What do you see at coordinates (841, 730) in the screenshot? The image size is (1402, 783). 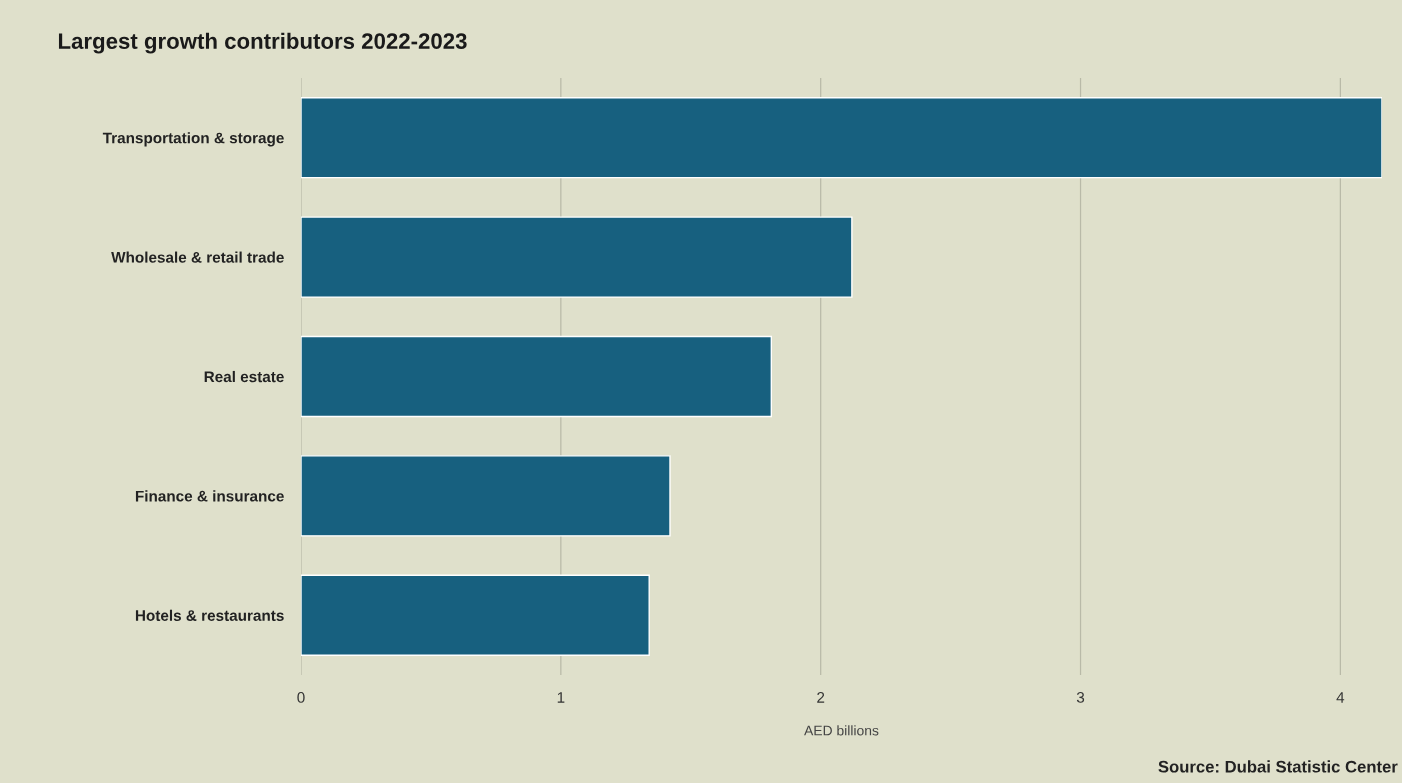 I see `x-axis-title: AED billions` at bounding box center [841, 730].